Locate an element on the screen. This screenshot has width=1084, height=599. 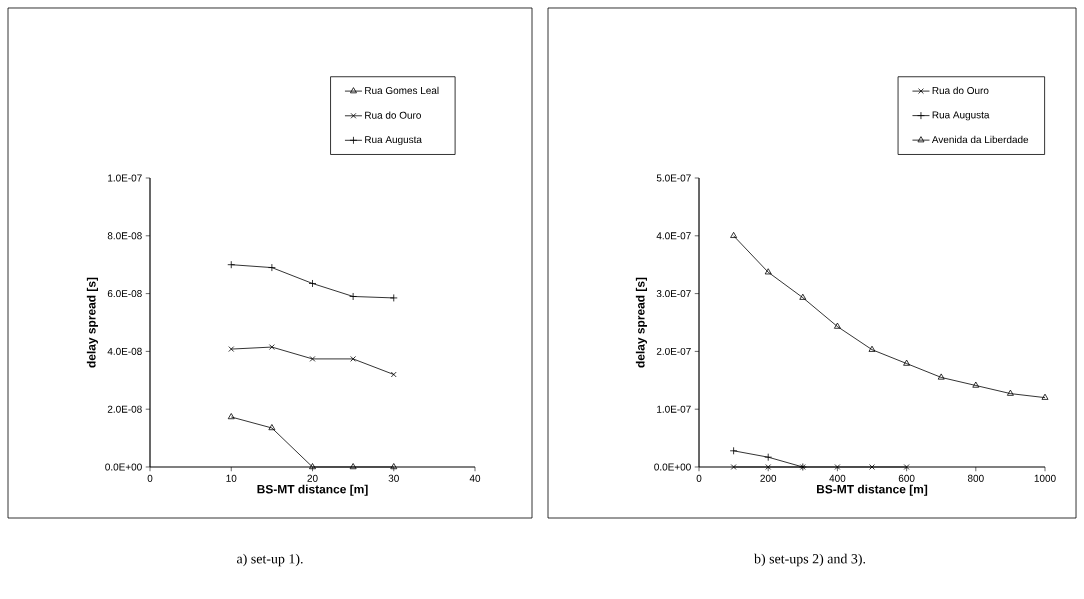
text: a) set-up 1). is located at coordinates (269, 560).